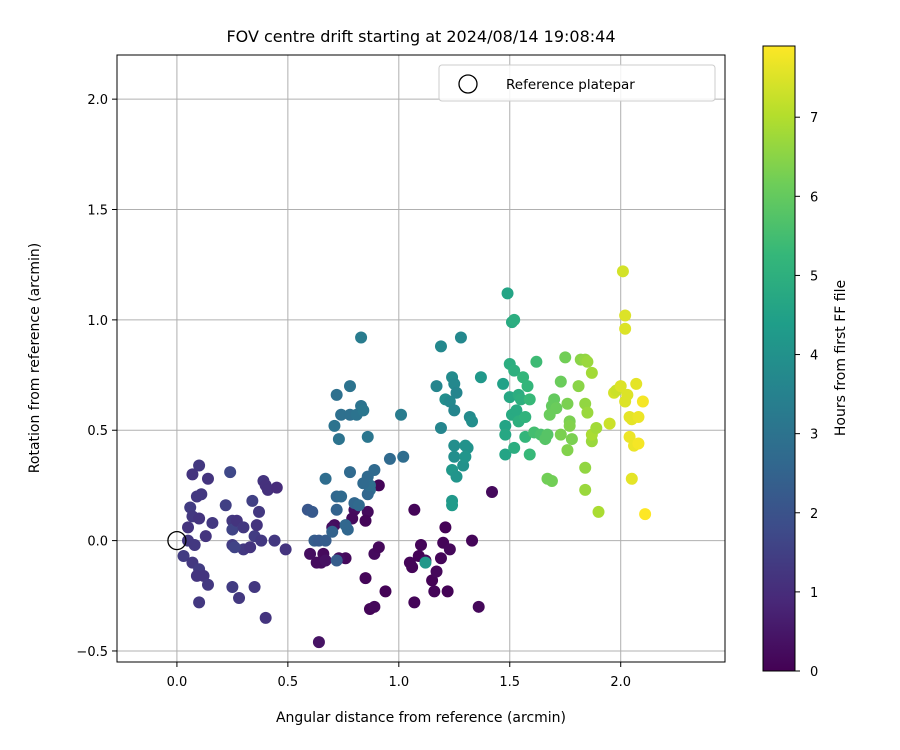 The image size is (900, 750). I want to click on x-tick-label: 1.5, so click(509, 682).